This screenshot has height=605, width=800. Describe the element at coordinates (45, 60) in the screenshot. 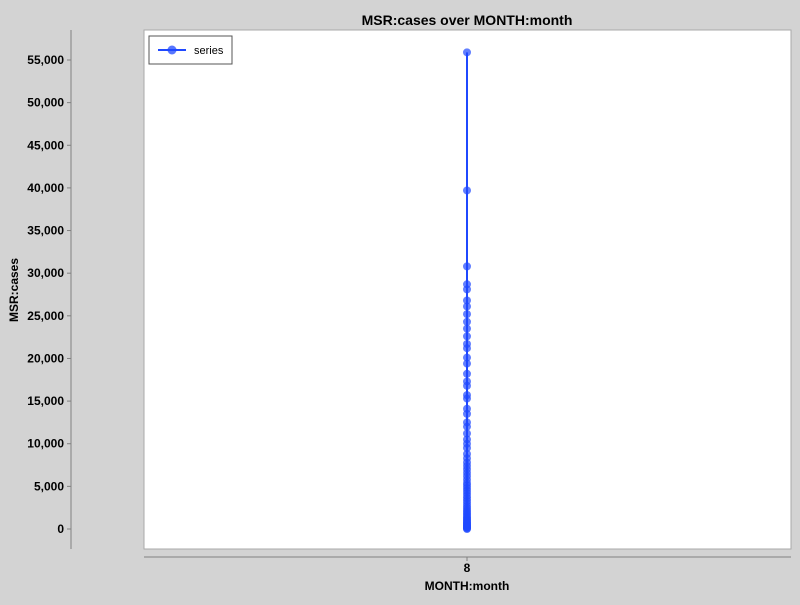

I see `y-tick-label: 55,000` at that location.